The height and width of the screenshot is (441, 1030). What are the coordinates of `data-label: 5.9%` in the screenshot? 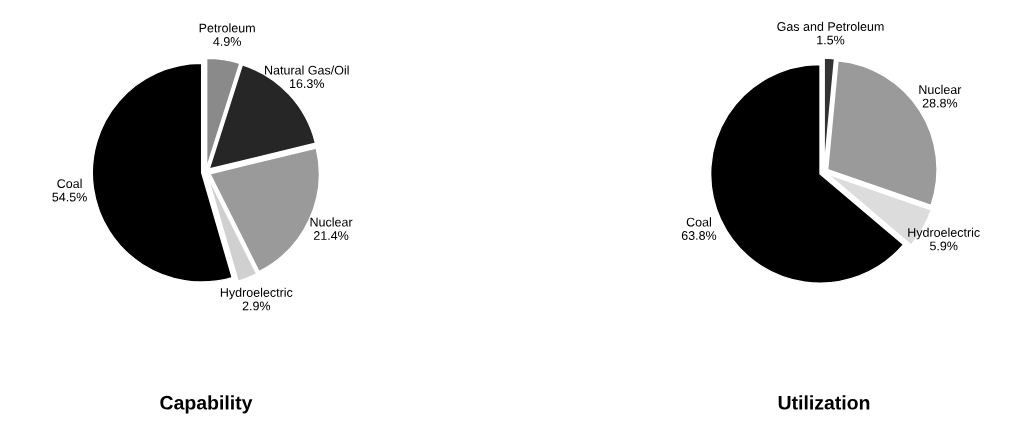 It's located at (943, 246).